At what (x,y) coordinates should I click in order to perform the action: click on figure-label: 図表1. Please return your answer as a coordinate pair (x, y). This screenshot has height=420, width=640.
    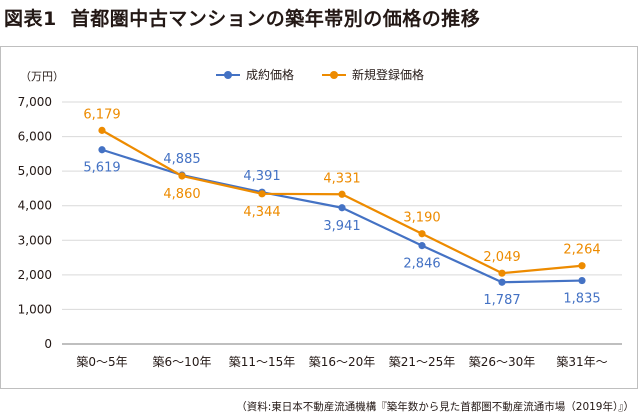
    Looking at the image, I should click on (30, 19).